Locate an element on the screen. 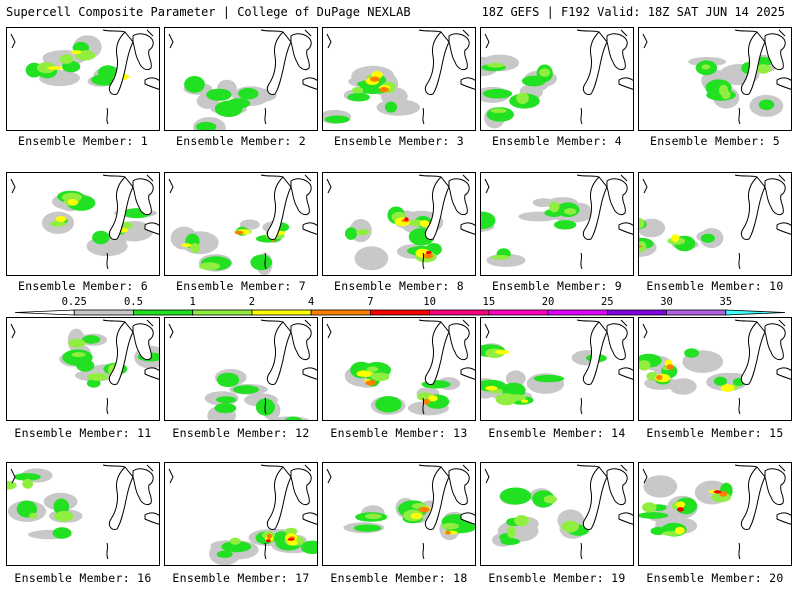 The height and width of the screenshot is (600, 800). legend-tick-label: 35 is located at coordinates (726, 302).